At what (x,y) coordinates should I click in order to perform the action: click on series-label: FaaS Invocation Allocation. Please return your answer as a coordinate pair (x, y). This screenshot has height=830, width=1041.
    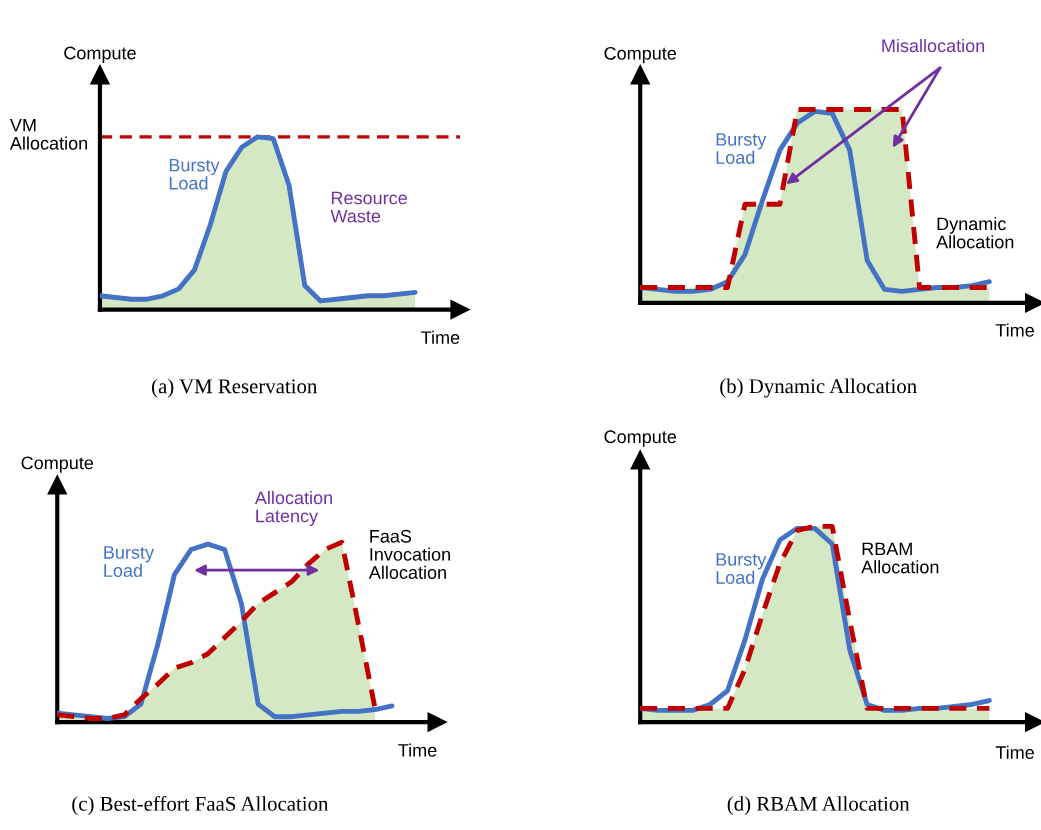
    Looking at the image, I should click on (409, 554).